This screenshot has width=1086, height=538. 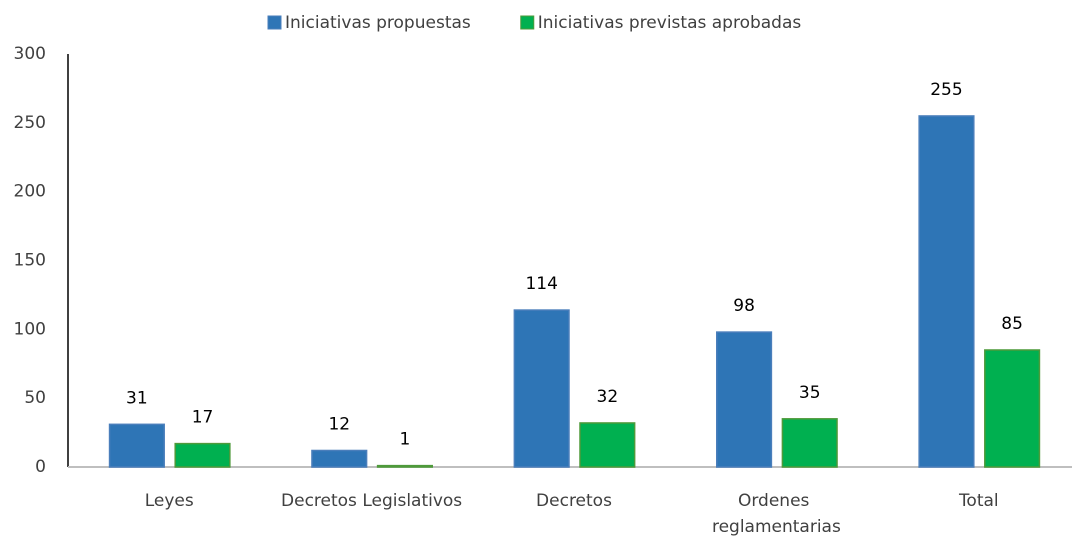 What do you see at coordinates (405, 440) in the screenshot?
I see `data-label: 1` at bounding box center [405, 440].